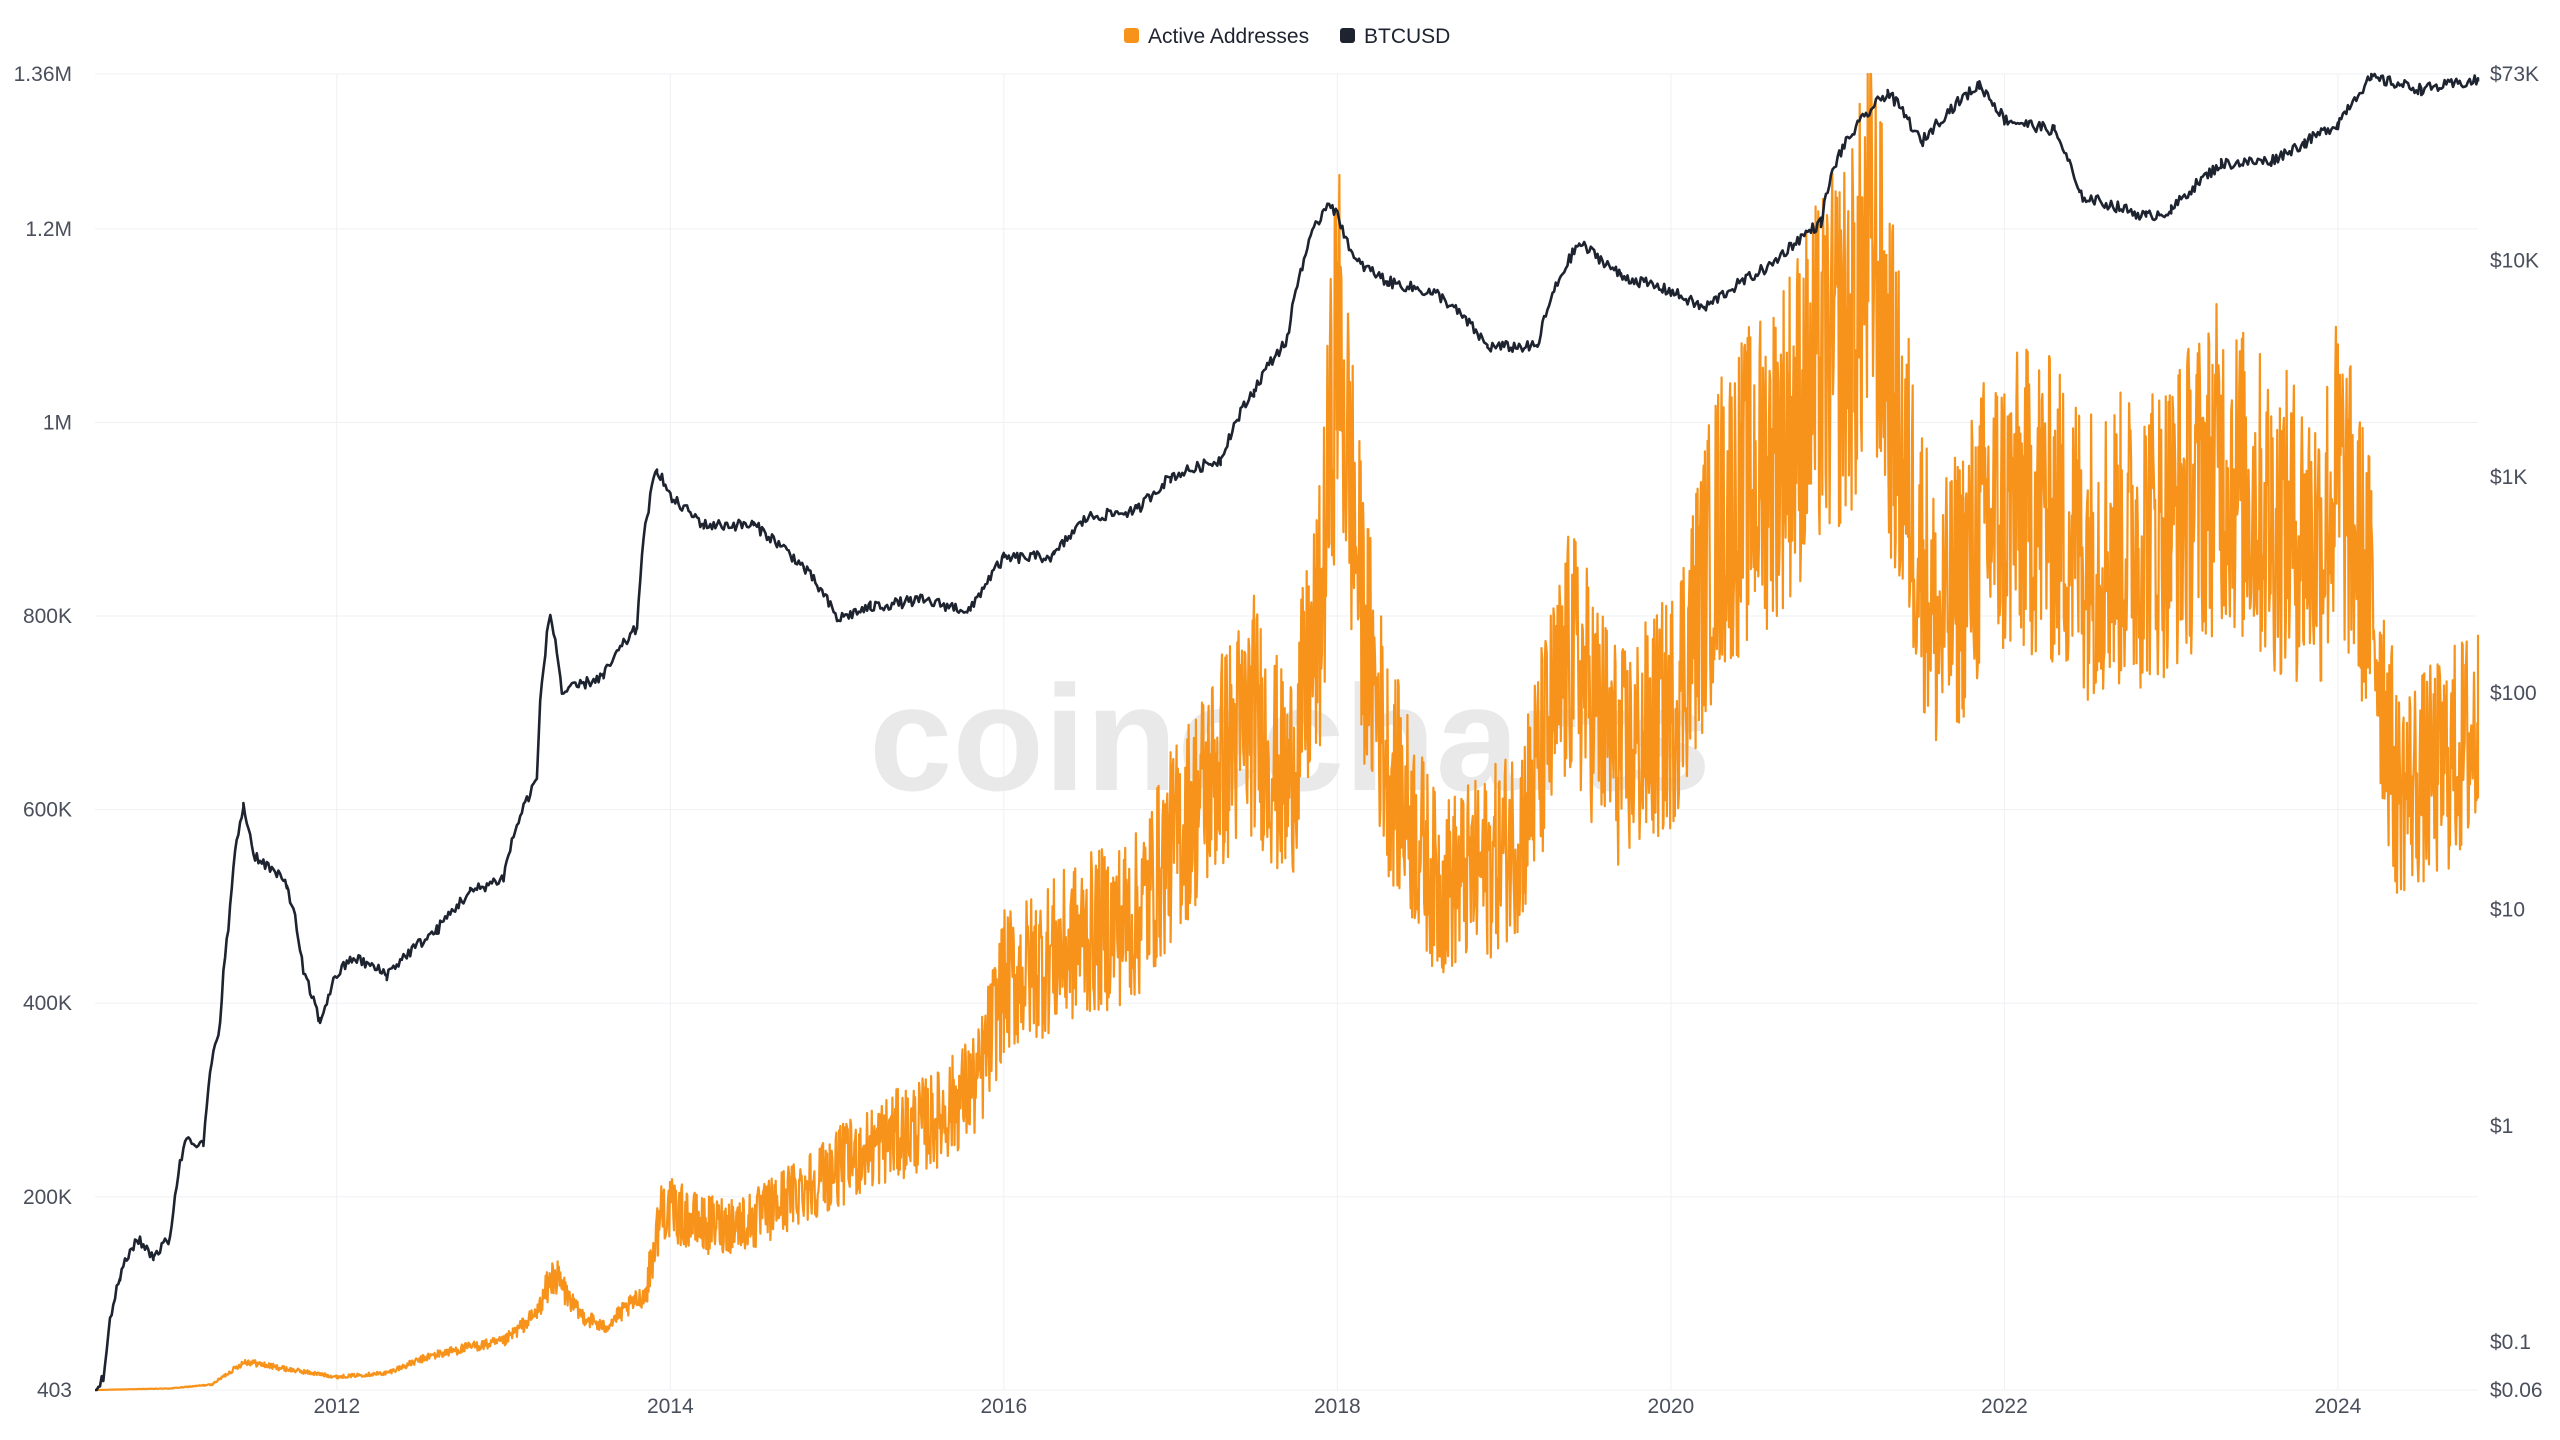  I want to click on x-axis: 2012 2014 2016 2018 2020 2022 2024, so click(1337, 1406).